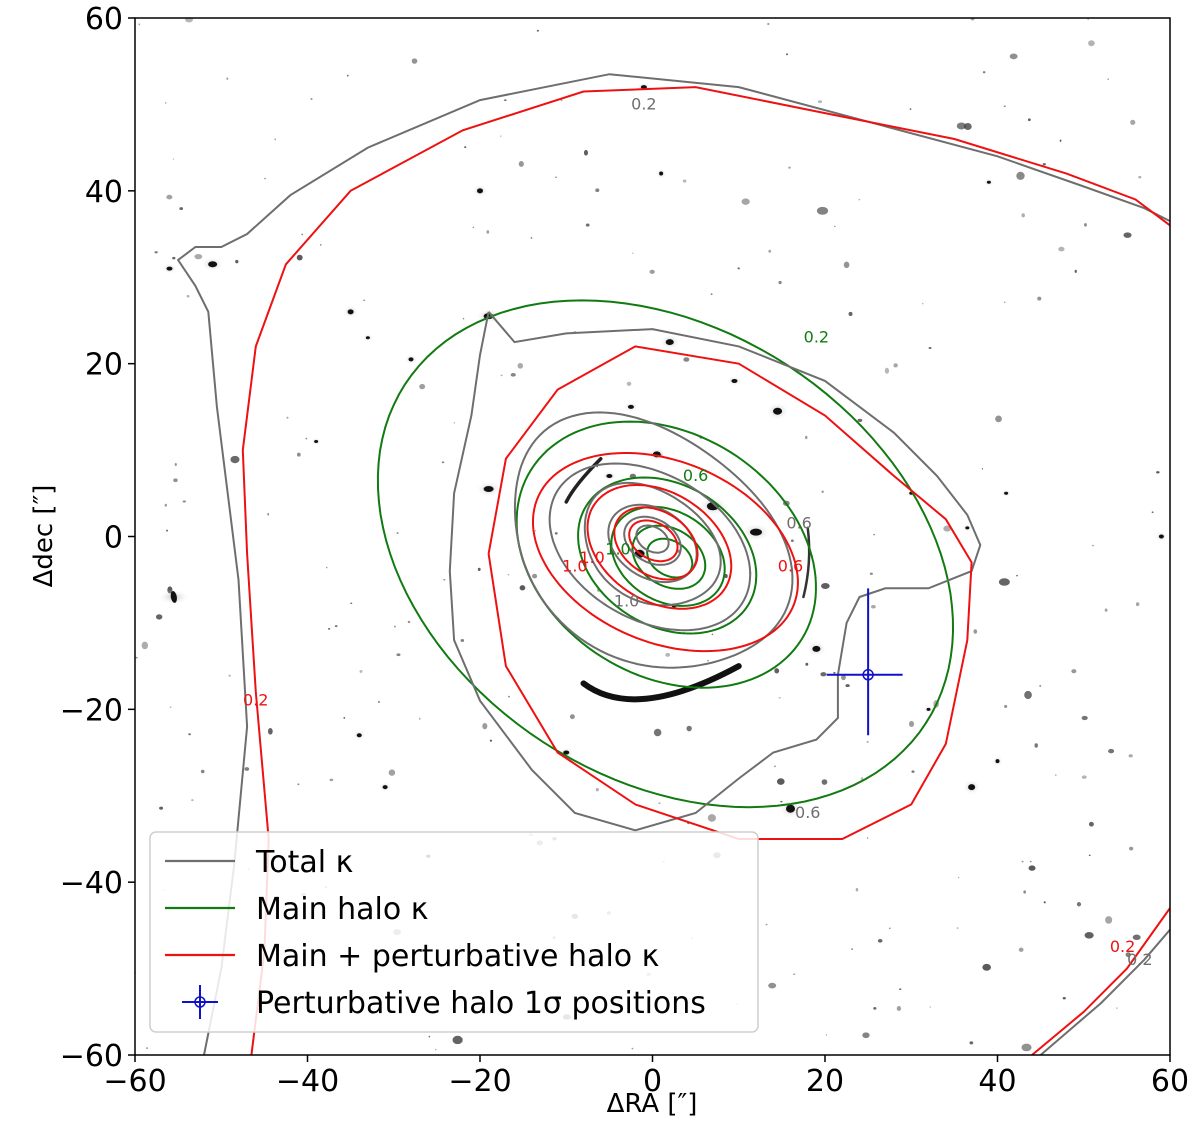  What do you see at coordinates (807, 812) in the screenshot?
I see `contour-label: 0.6` at bounding box center [807, 812].